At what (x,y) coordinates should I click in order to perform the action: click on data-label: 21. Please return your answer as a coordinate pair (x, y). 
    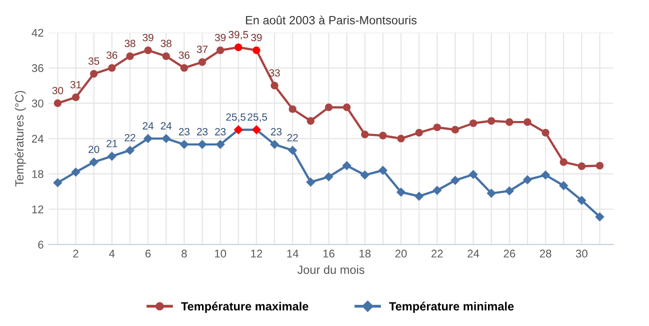
    Looking at the image, I should click on (112, 144).